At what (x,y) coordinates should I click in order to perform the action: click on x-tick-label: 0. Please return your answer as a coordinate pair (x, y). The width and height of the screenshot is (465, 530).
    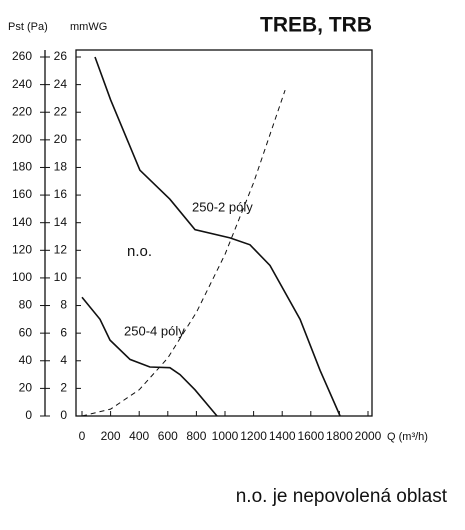
    Looking at the image, I should click on (82, 436).